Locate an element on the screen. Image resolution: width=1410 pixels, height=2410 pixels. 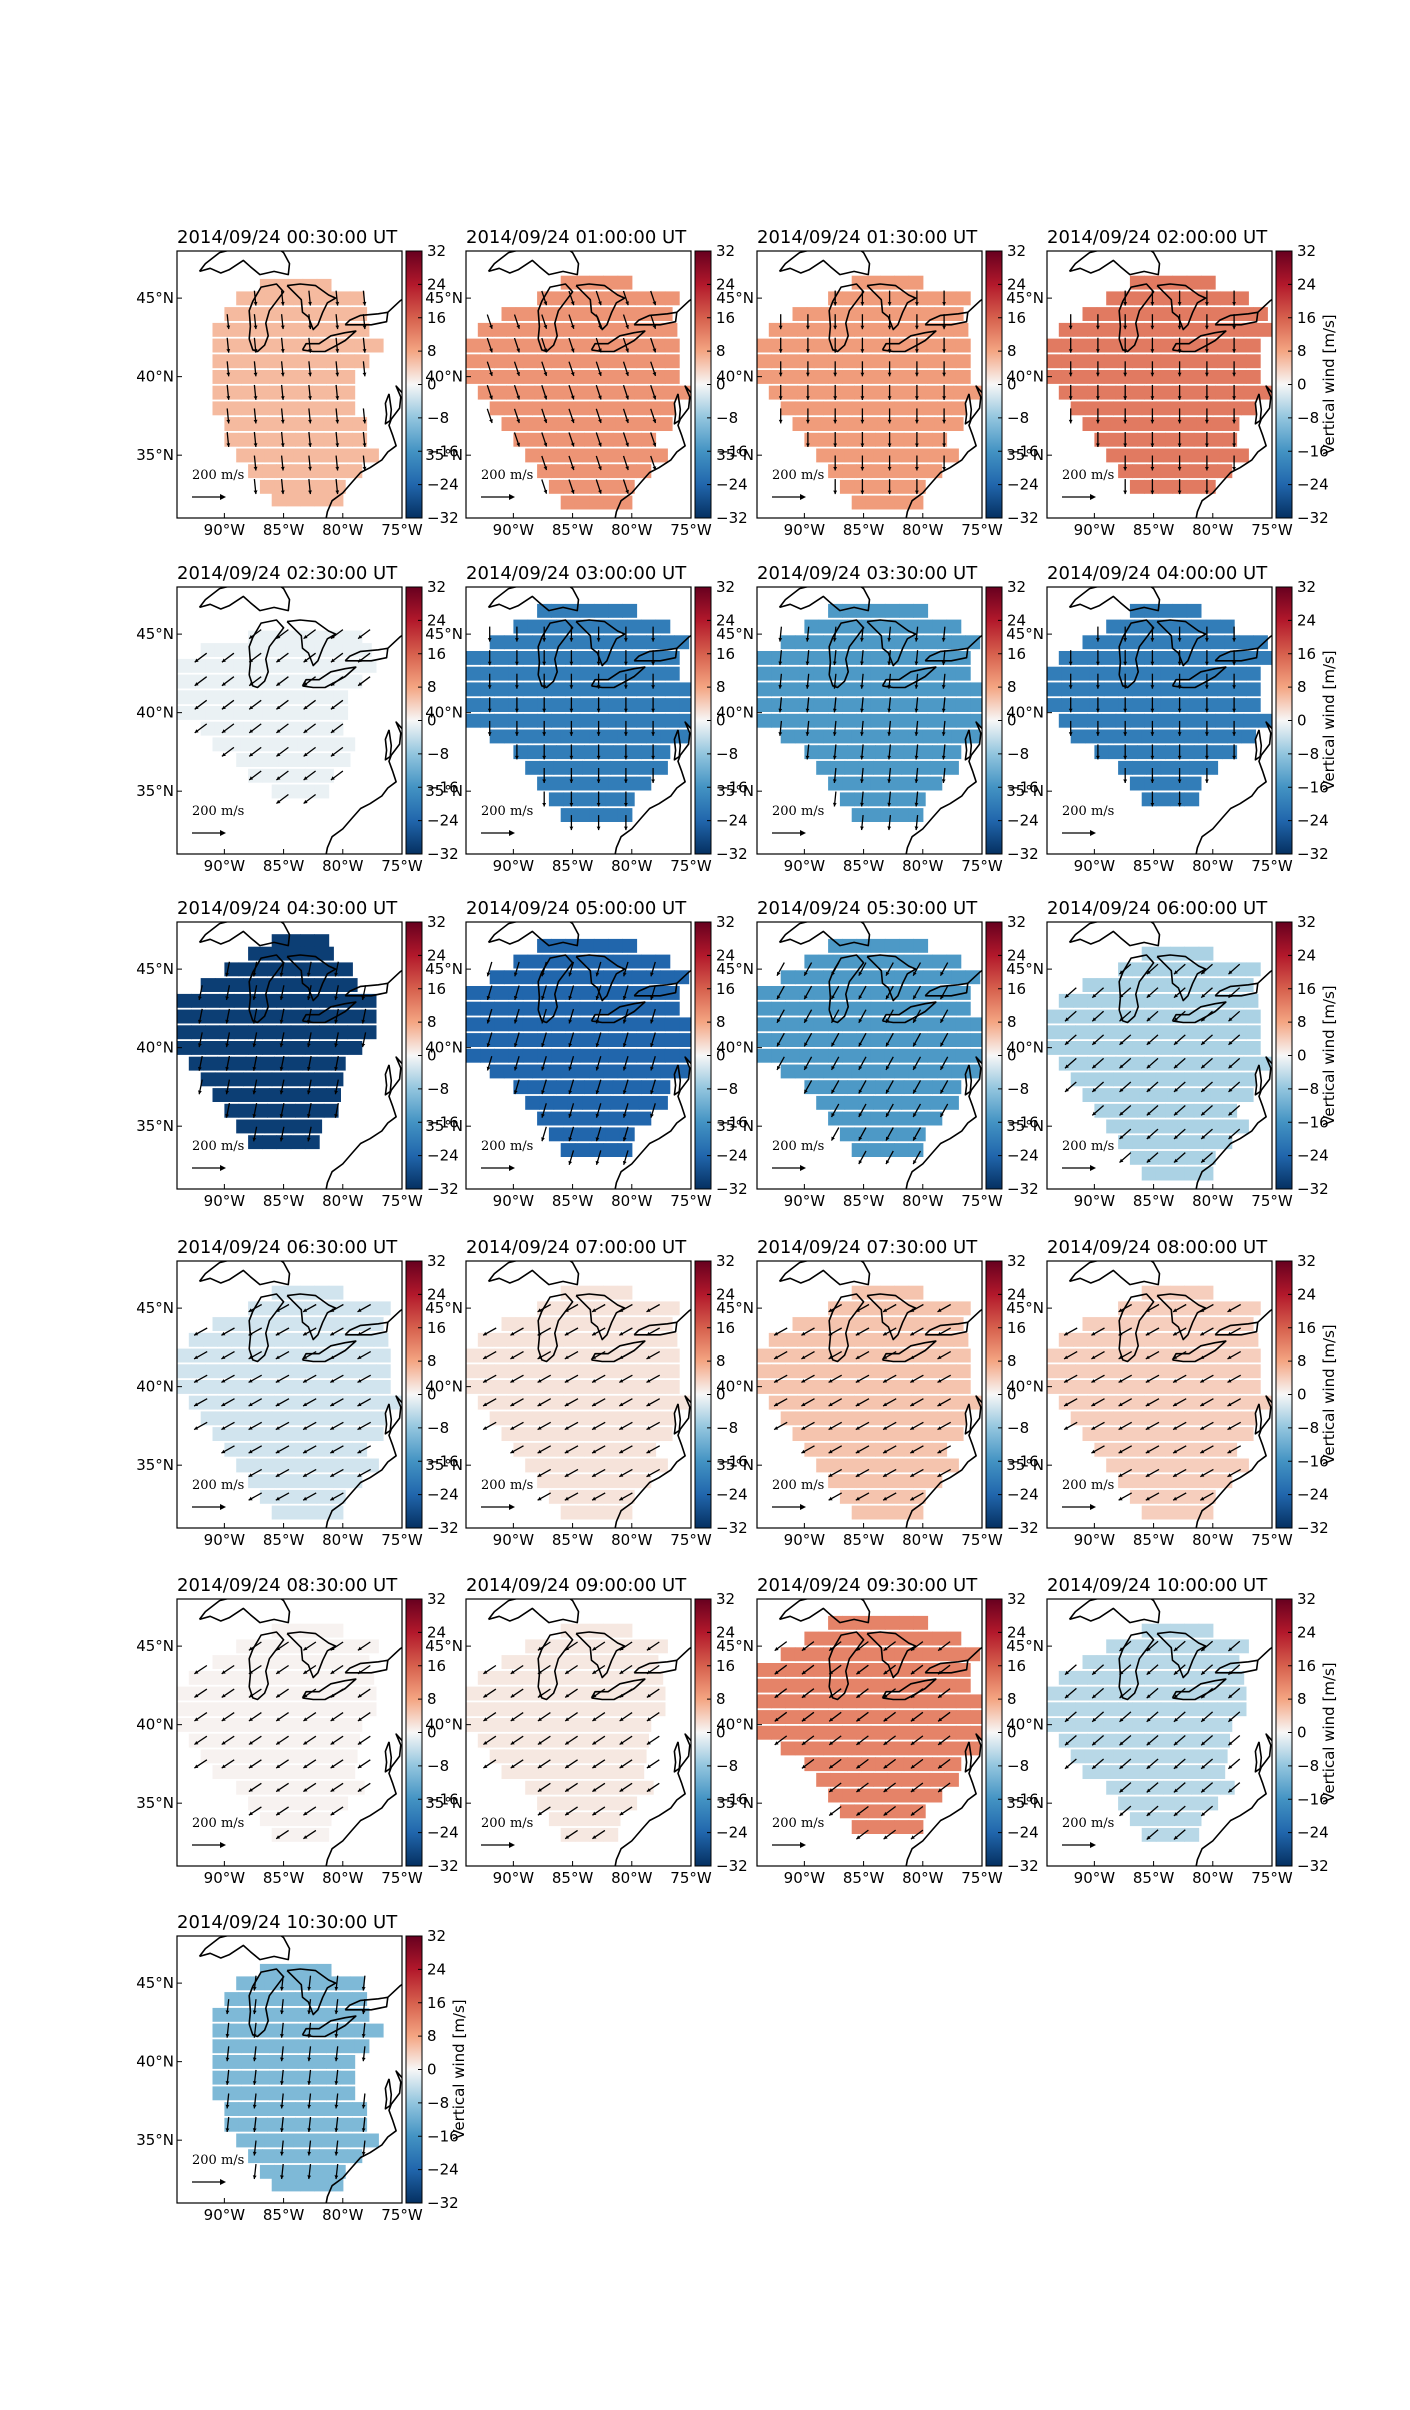
lat-tick-label: 45°N is located at coordinates (155, 298).